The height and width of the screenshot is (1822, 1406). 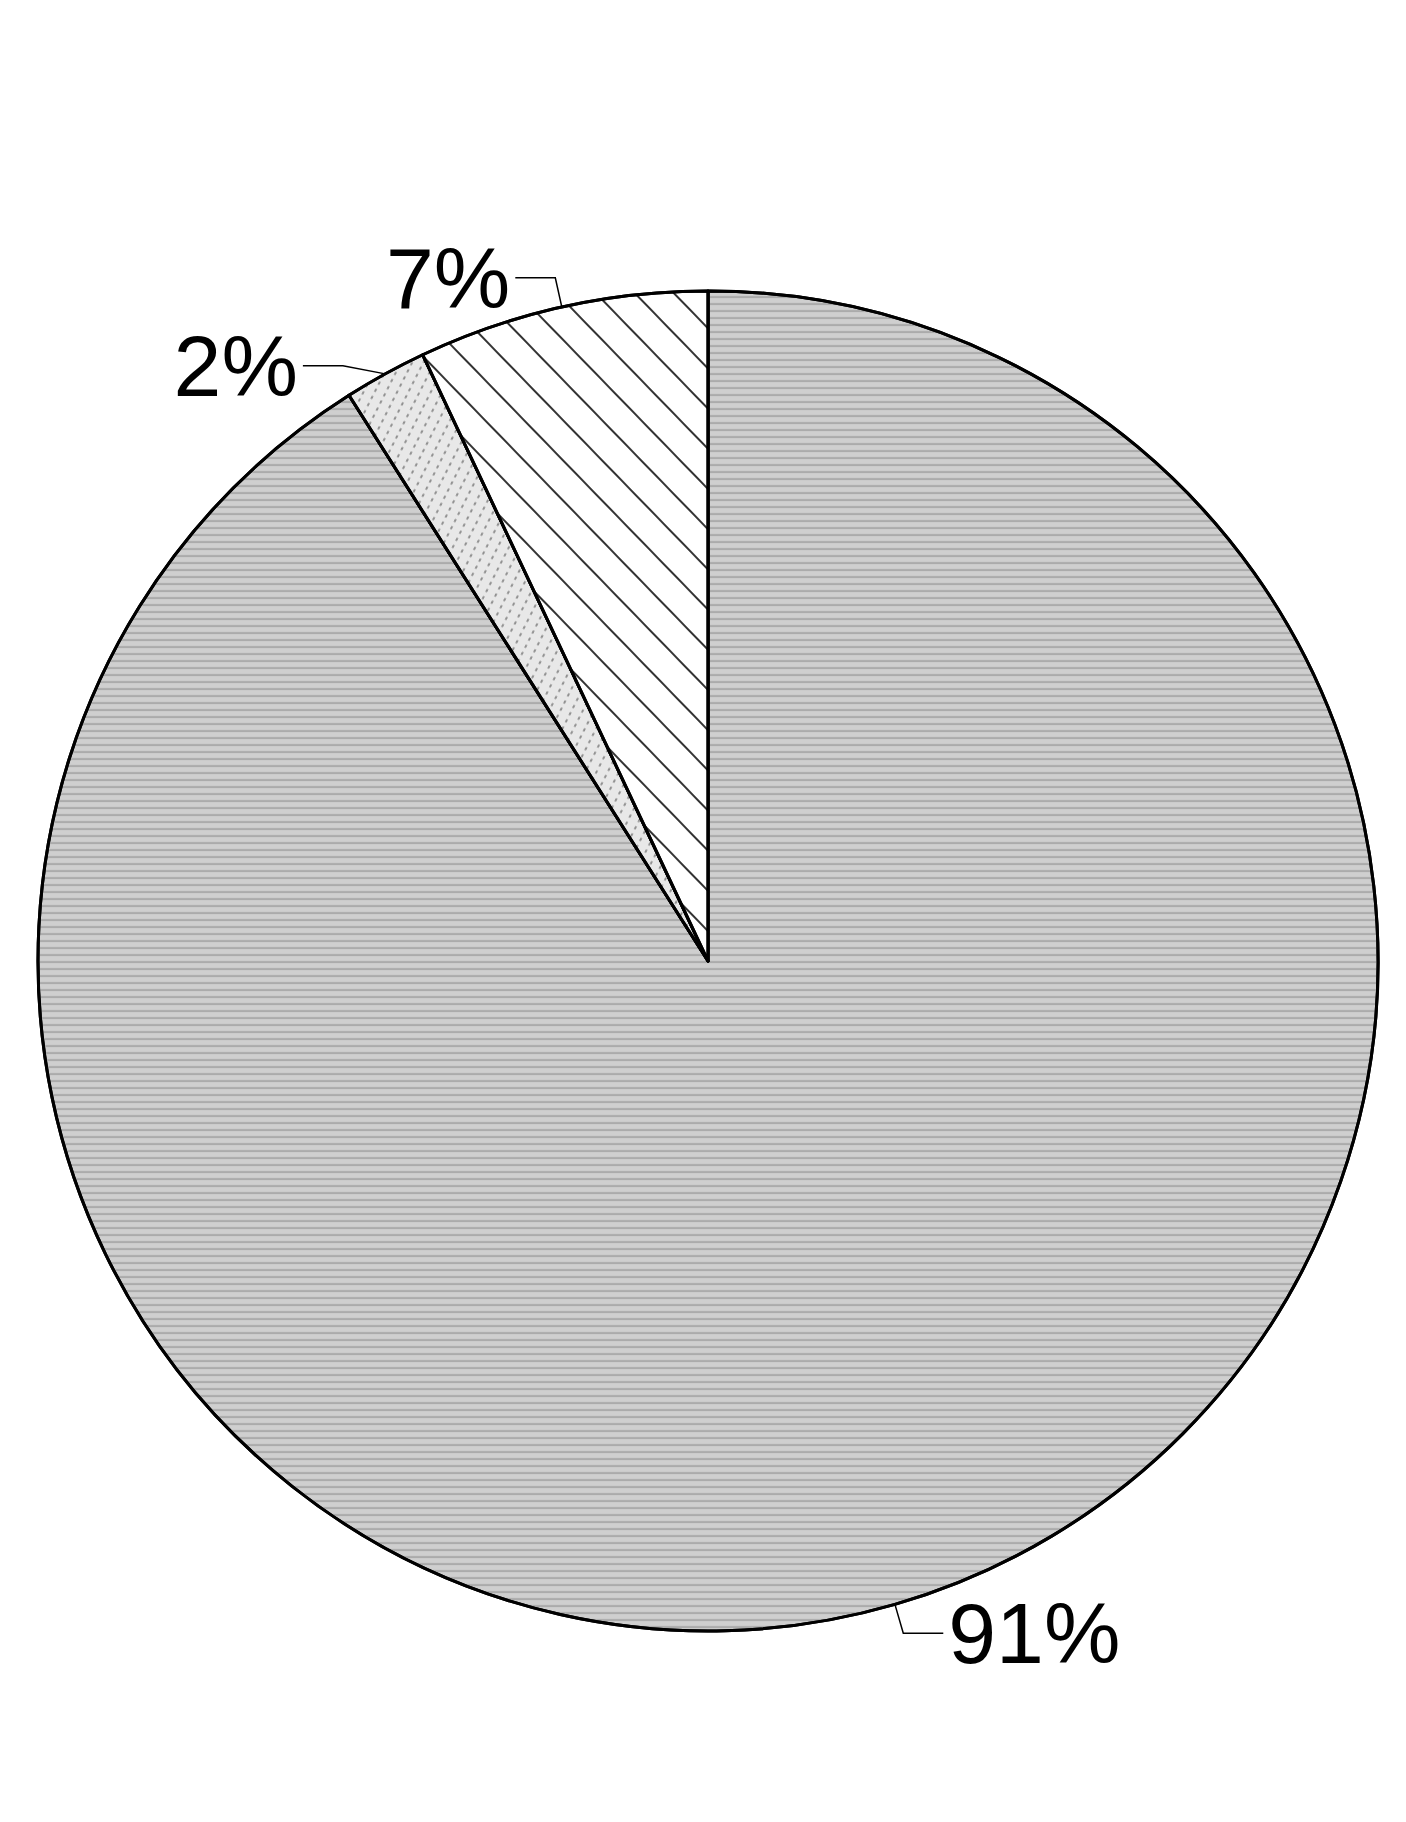 What do you see at coordinates (1034, 1633) in the screenshot?
I see `data-label: 91%` at bounding box center [1034, 1633].